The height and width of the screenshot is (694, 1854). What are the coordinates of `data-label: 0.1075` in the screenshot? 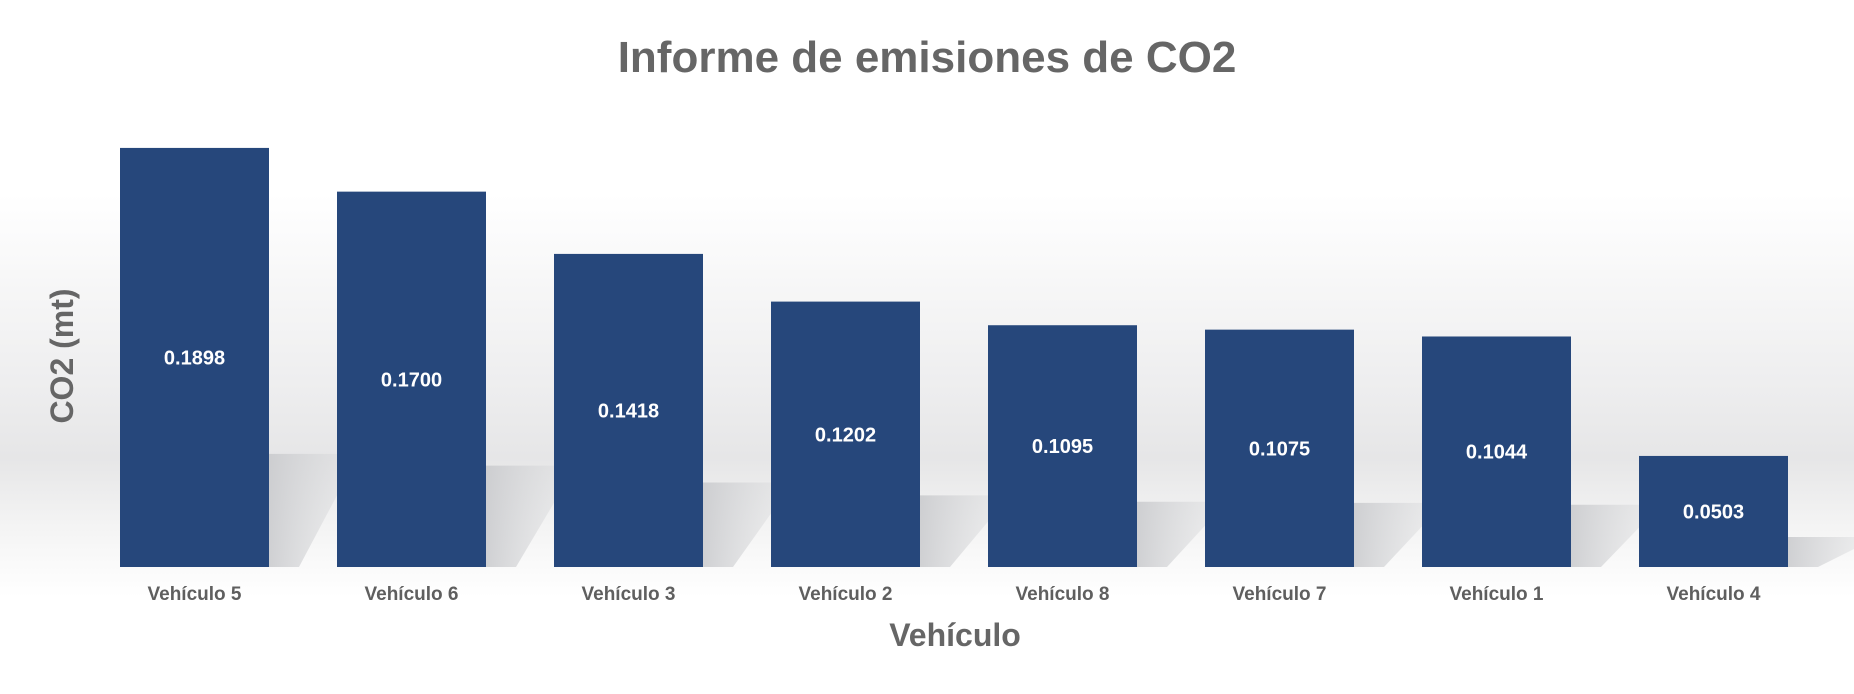 It's located at (1279, 449).